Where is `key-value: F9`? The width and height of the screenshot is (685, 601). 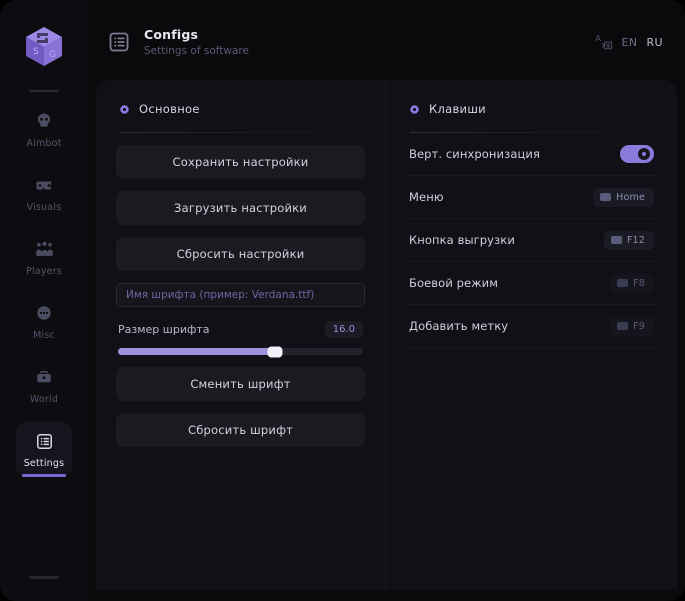
key-value: F9 is located at coordinates (639, 326).